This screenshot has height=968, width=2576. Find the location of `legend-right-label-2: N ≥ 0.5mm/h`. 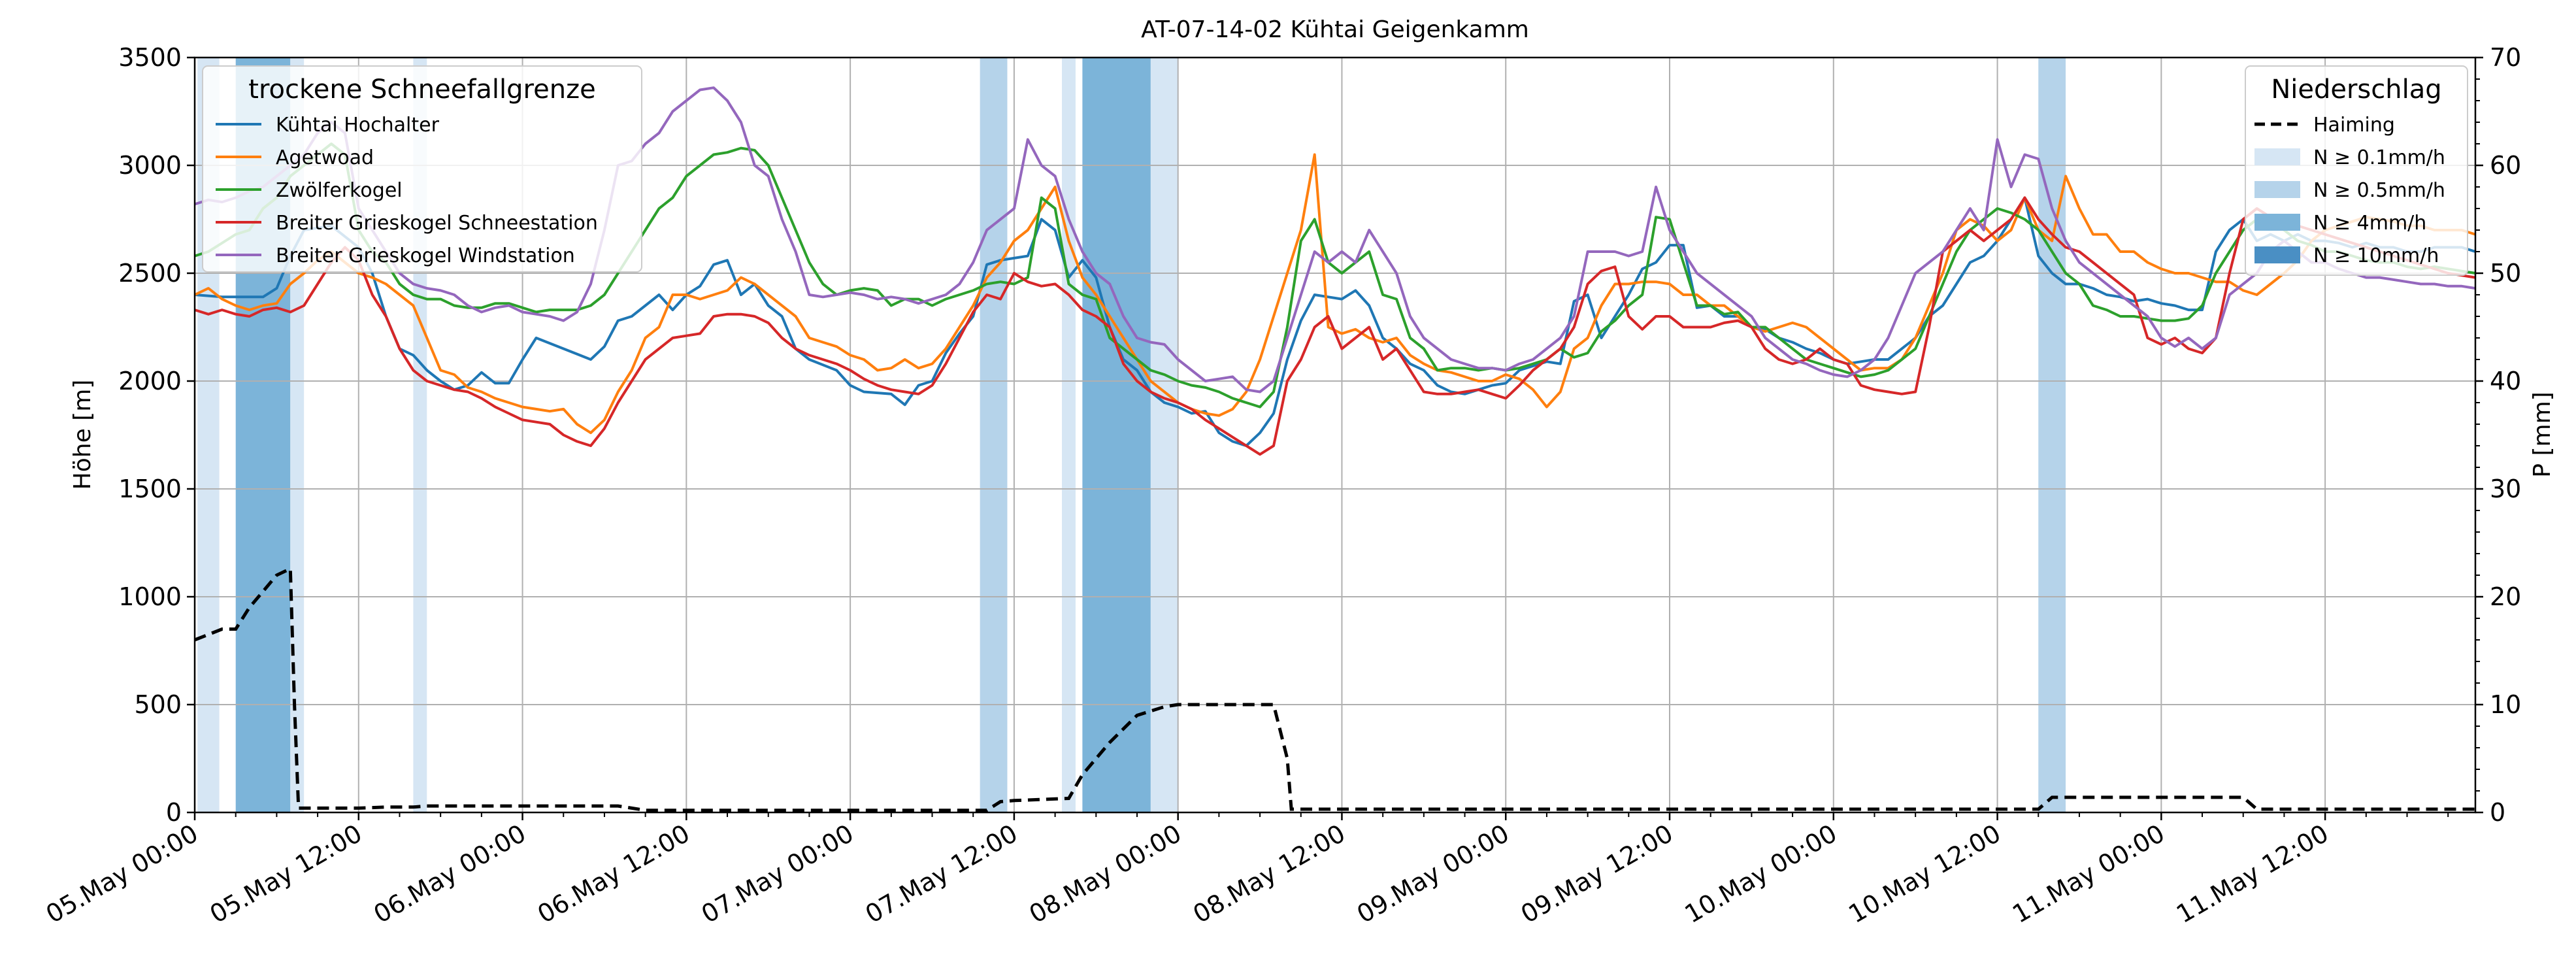

legend-right-label-2: N ≥ 0.5mm/h is located at coordinates (2379, 190).